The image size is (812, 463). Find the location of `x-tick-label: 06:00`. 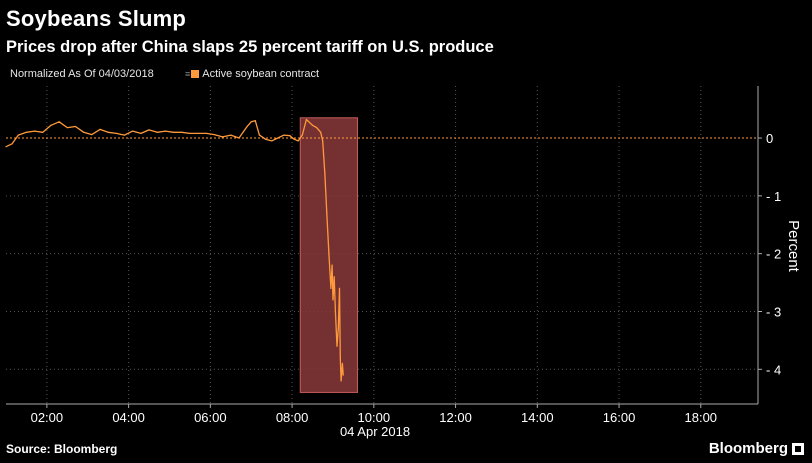

x-tick-label: 06:00 is located at coordinates (210, 417).